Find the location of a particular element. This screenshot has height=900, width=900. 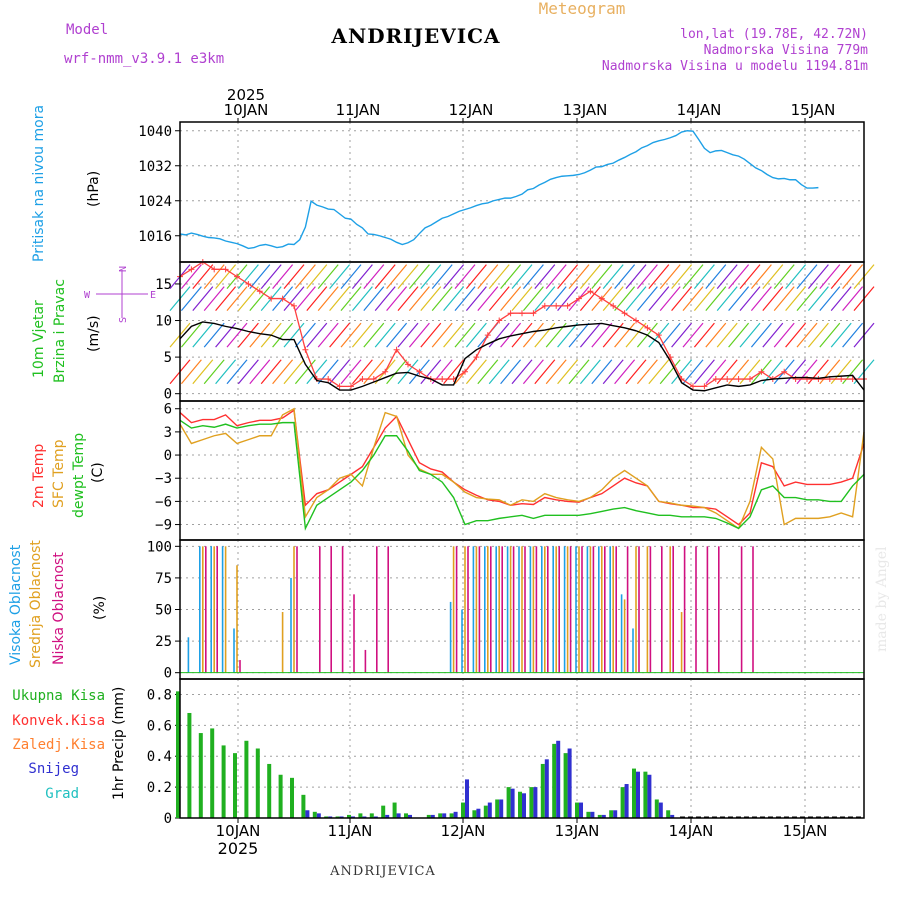

compass-w: W is located at coordinates (87, 295).